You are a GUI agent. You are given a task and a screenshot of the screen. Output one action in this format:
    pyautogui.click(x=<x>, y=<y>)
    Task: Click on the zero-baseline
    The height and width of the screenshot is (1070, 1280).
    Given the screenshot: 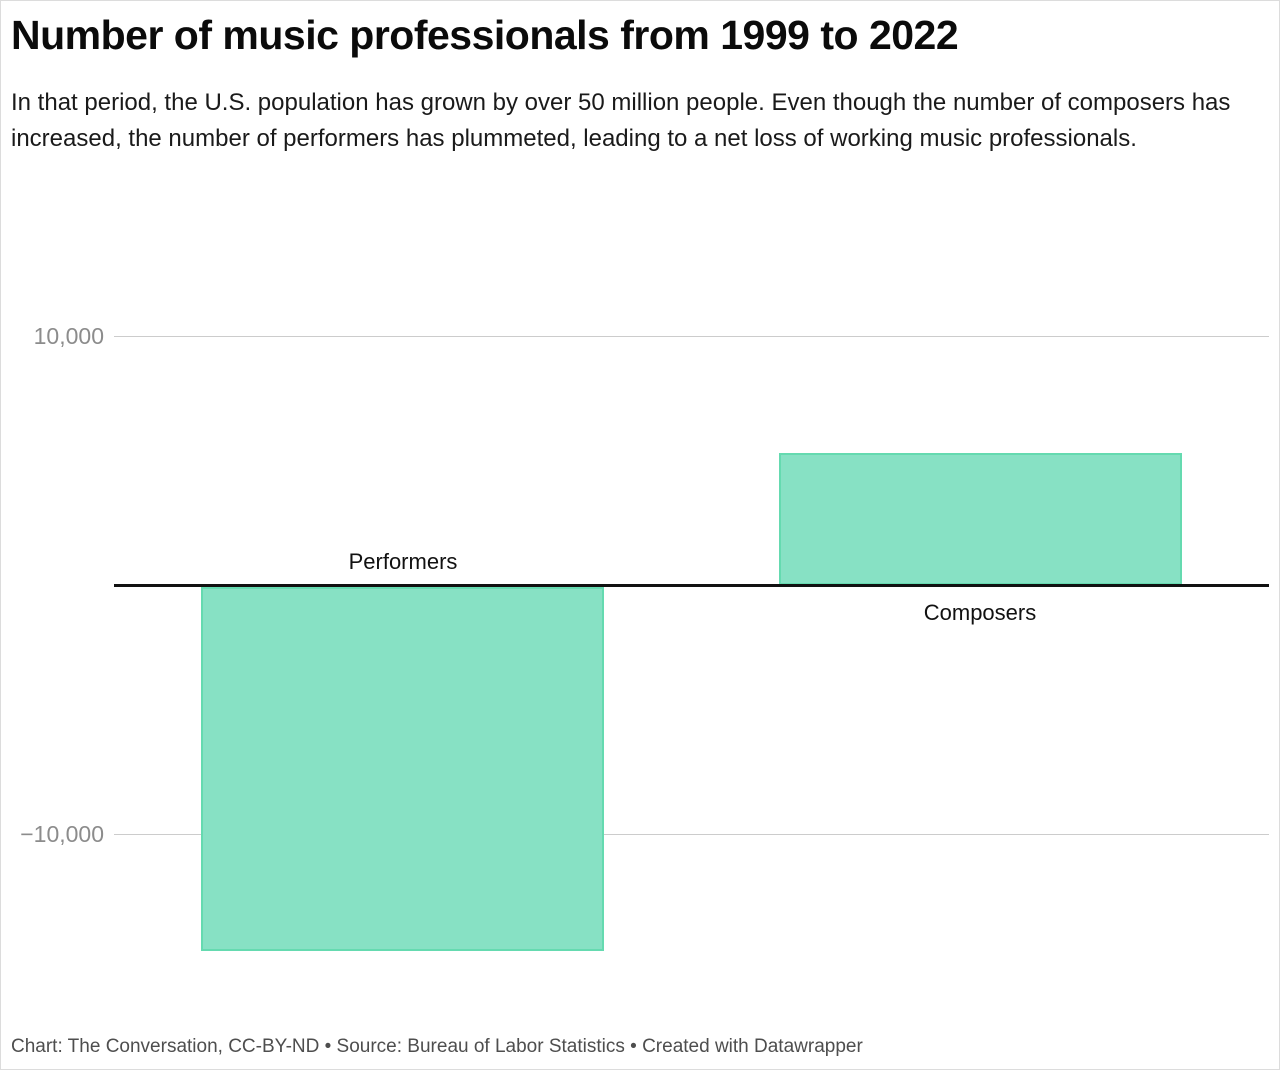 What is the action you would take?
    pyautogui.click(x=691, y=585)
    